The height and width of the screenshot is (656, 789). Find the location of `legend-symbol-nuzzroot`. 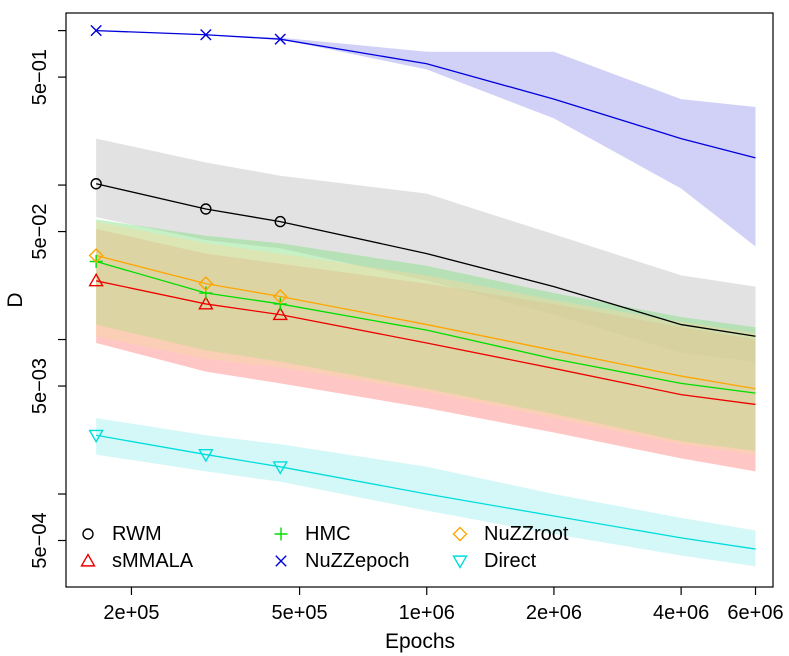

legend-symbol-nuzzroot is located at coordinates (460, 534).